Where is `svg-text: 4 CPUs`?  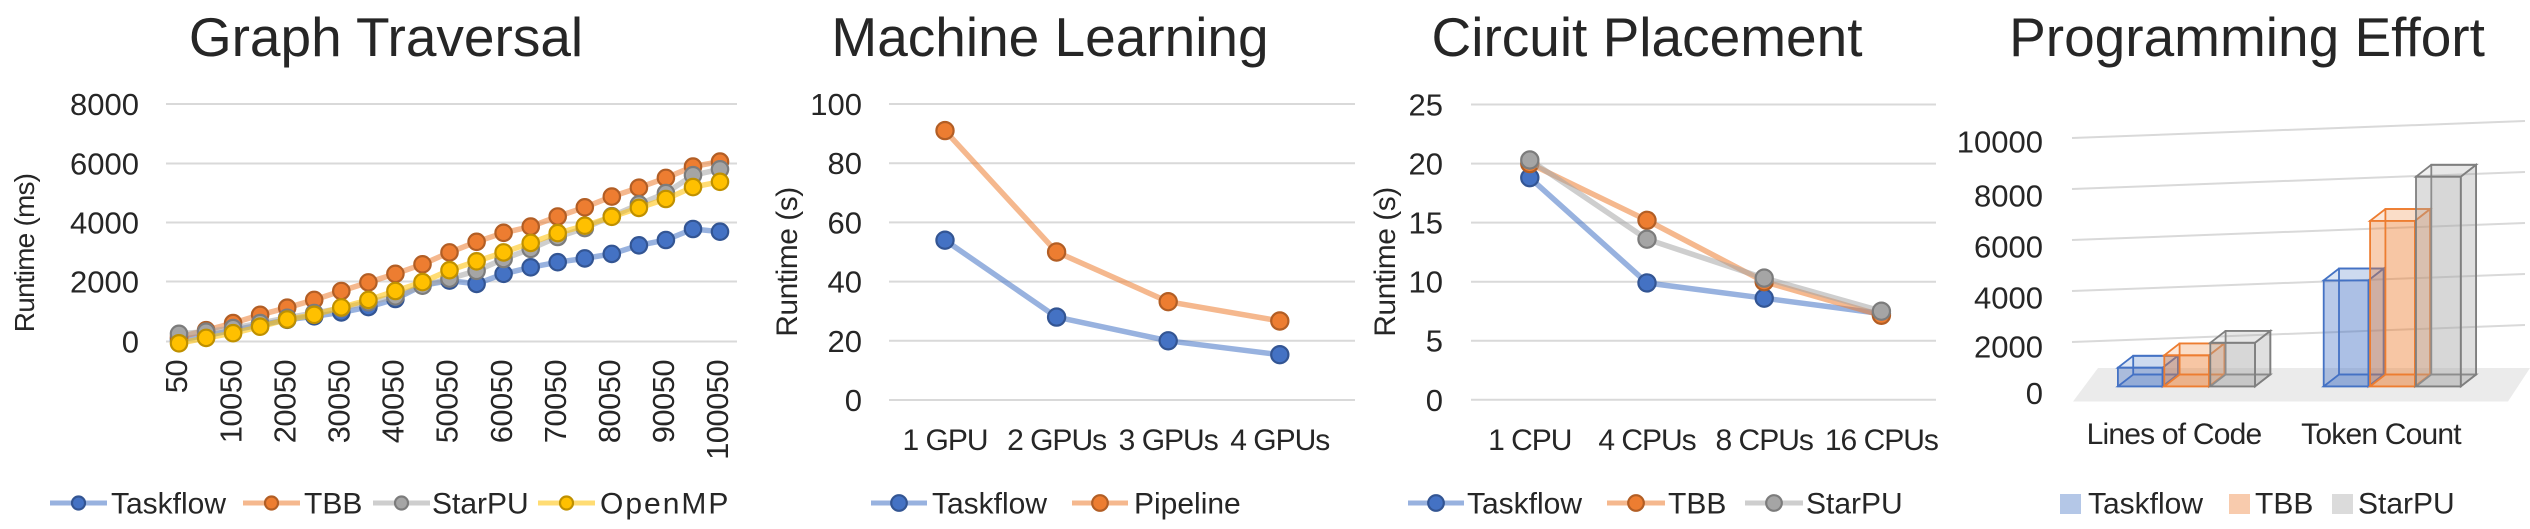 svg-text: 4 CPUs is located at coordinates (1646, 440).